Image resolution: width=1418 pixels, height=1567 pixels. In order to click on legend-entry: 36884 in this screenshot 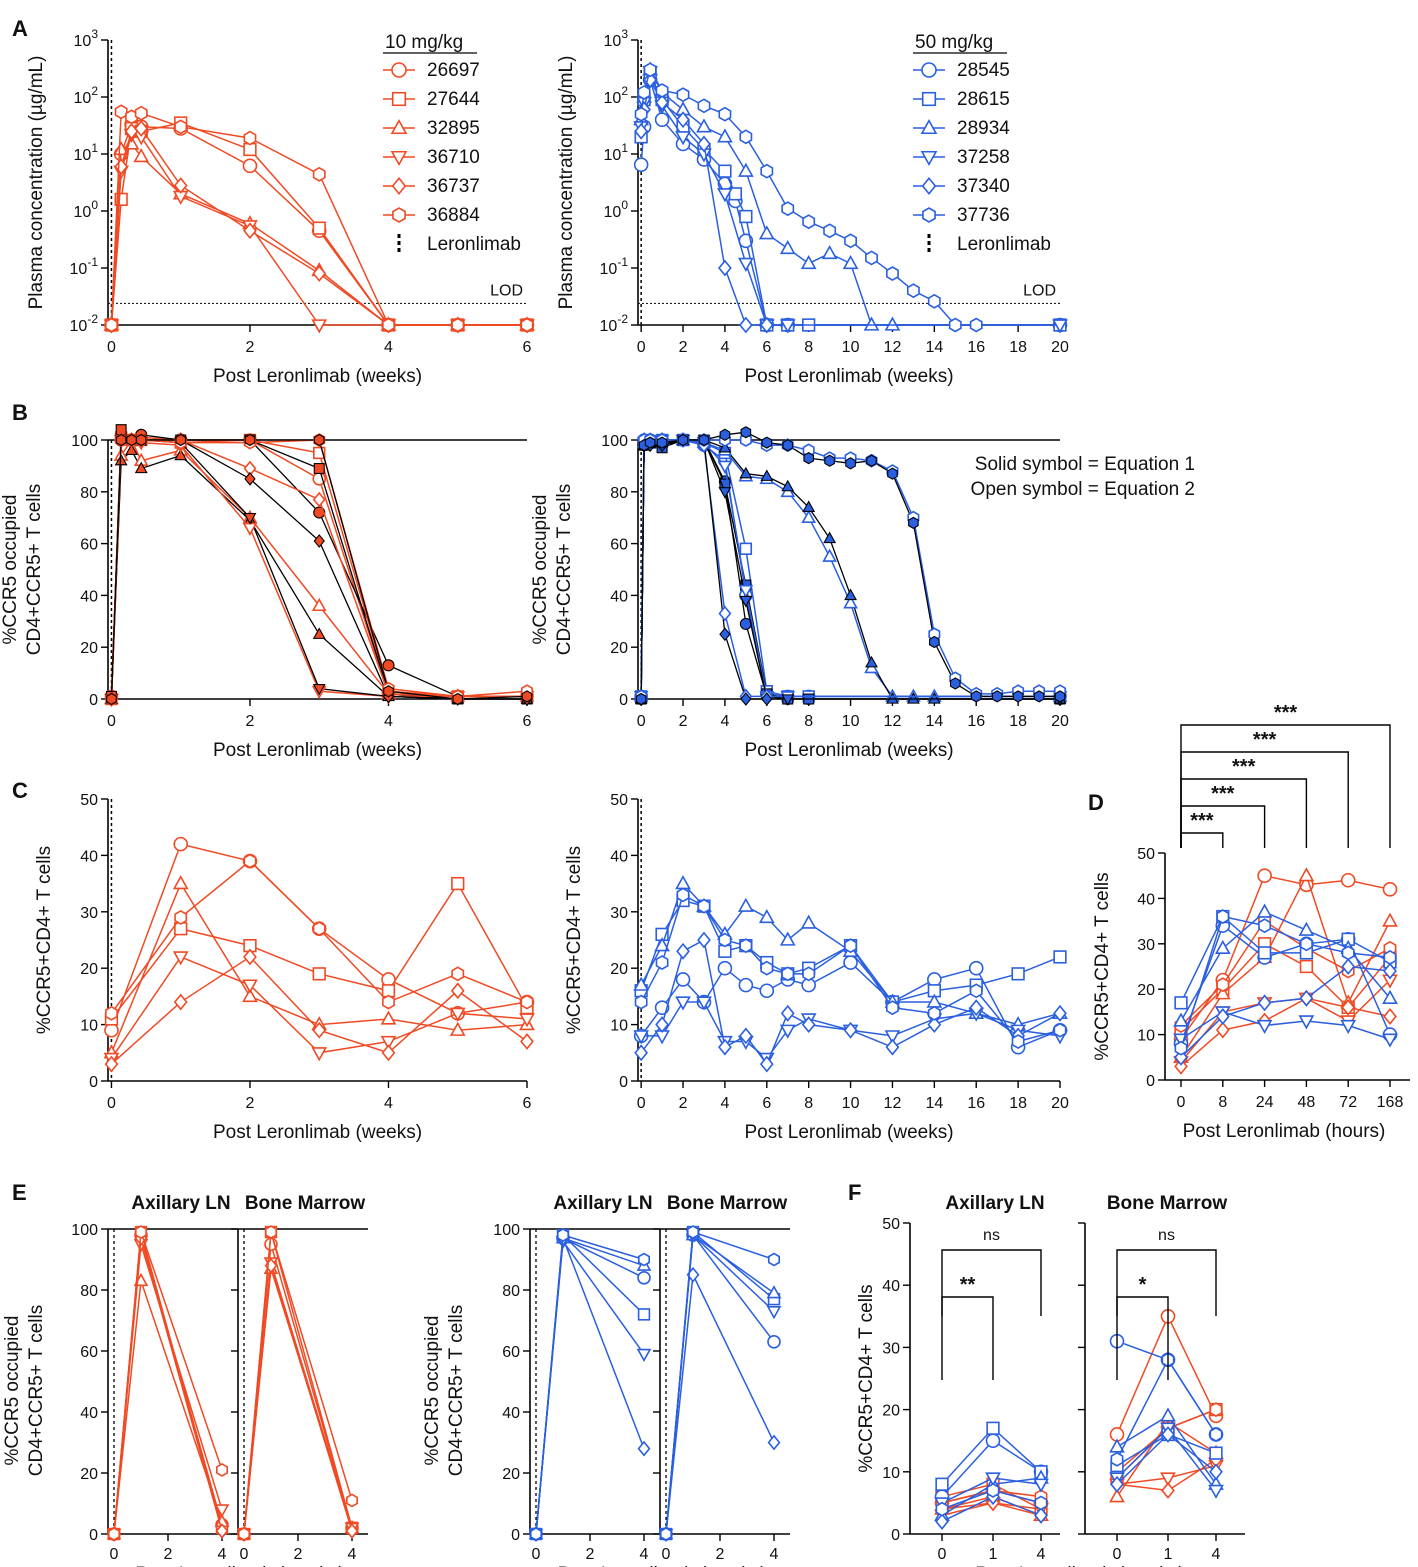, I will do `click(453, 215)`.